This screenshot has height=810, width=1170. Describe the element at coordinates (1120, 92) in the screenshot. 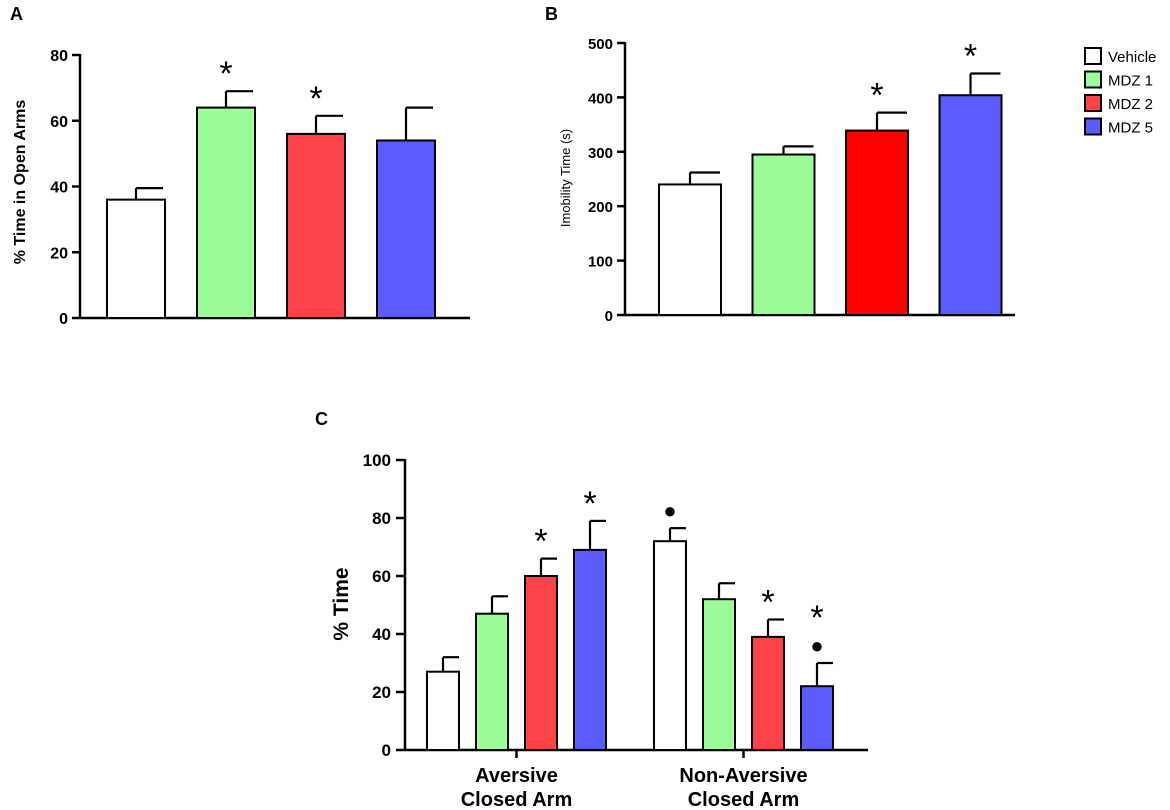

I see `legend: Vehicle MDZ 1 MDZ 2 MDZ 5` at that location.